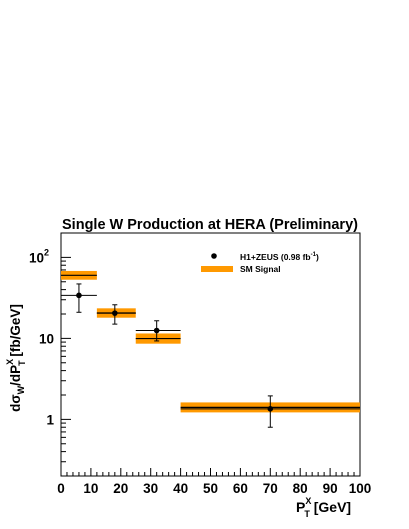 The image size is (409, 529). What do you see at coordinates (210, 488) in the screenshot?
I see `x-tick-label: 50` at bounding box center [210, 488].